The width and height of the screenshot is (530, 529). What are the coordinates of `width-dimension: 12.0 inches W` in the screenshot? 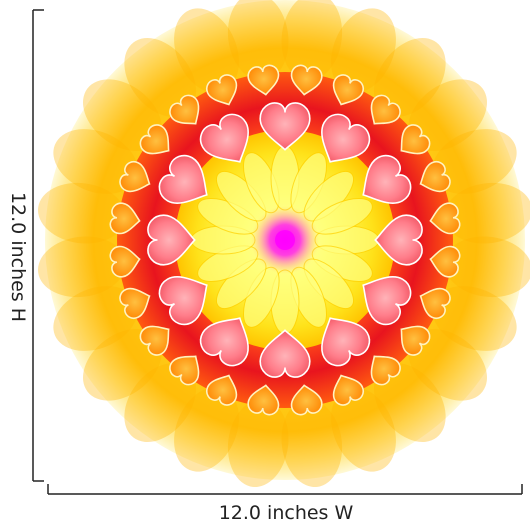 It's located at (285, 504).